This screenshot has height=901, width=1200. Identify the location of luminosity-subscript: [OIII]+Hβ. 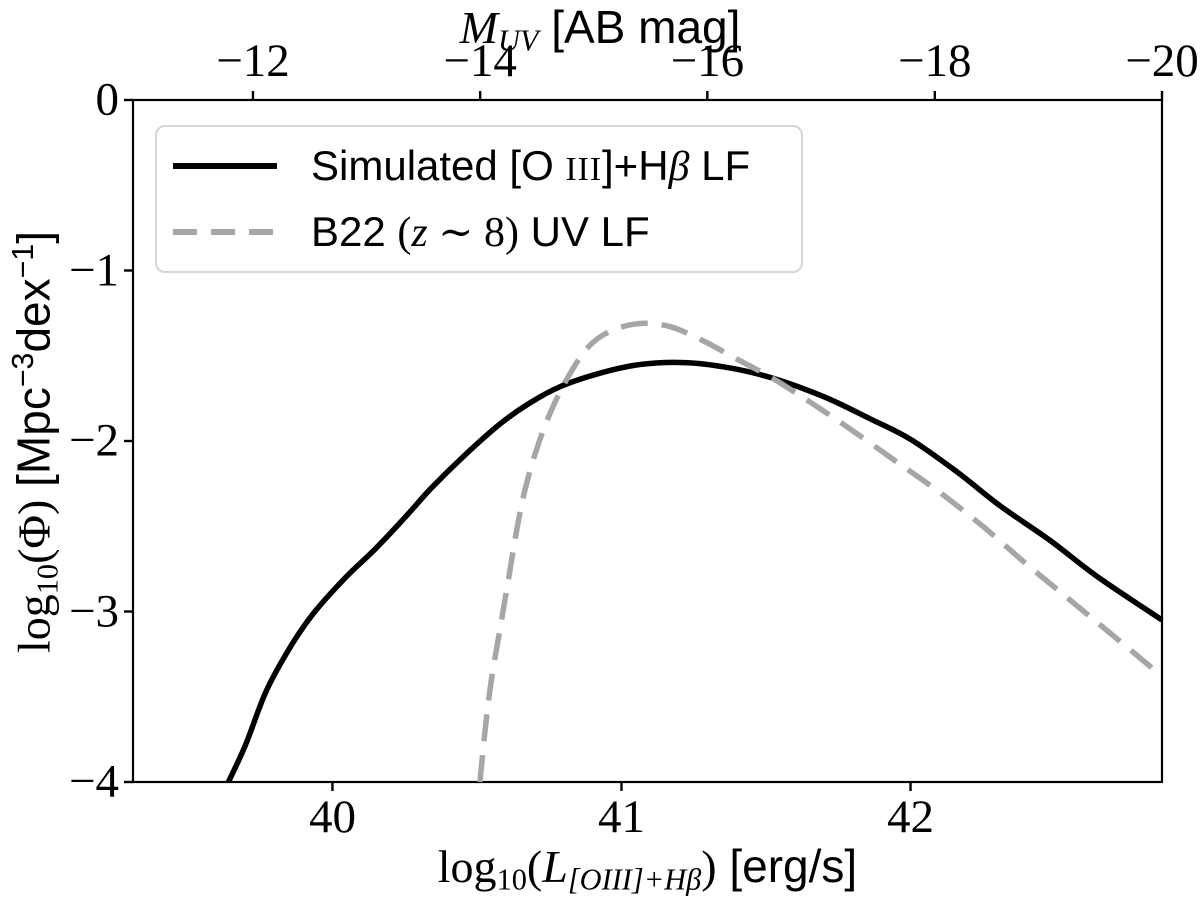
(634, 879).